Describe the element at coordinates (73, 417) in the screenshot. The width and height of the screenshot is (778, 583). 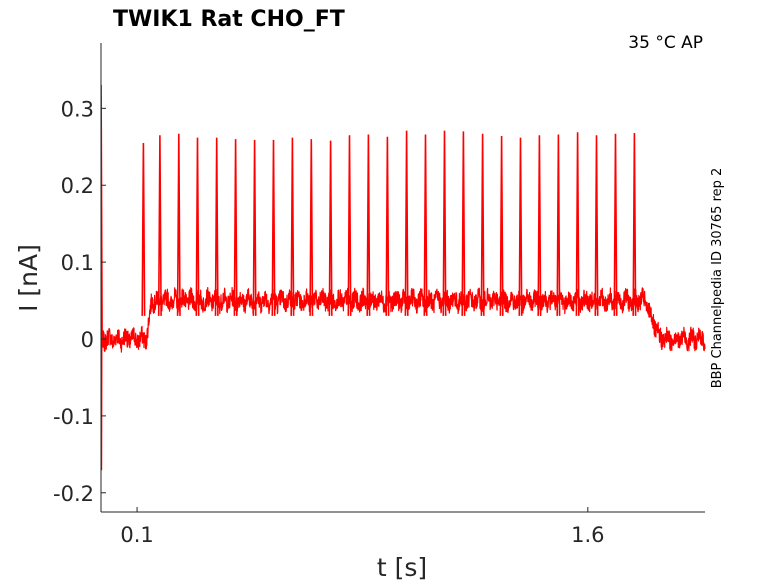
I see `y-tick-label: -0.1` at that location.